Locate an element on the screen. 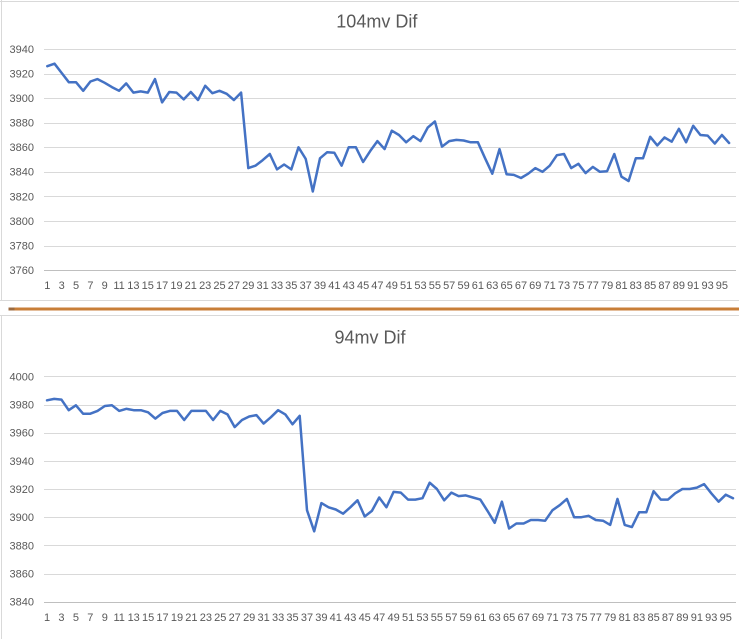 Image resolution: width=739 pixels, height=644 pixels. svg-text: 9 is located at coordinates (105, 618).